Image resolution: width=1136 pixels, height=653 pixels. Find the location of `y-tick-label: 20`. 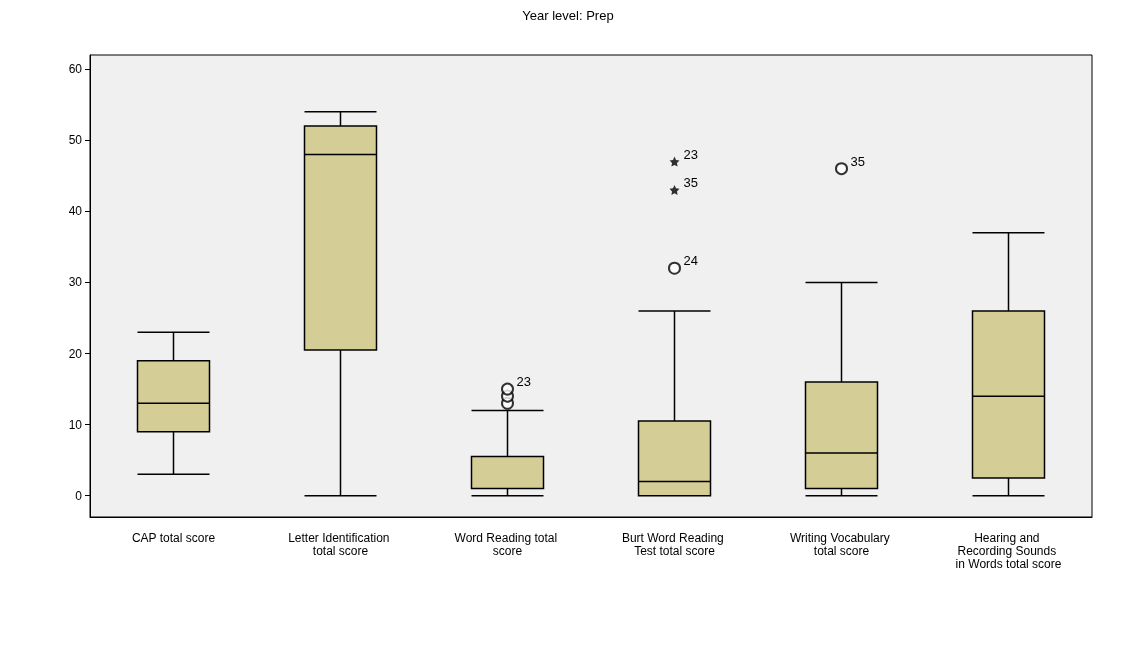

y-tick-label: 20 is located at coordinates (75, 353).